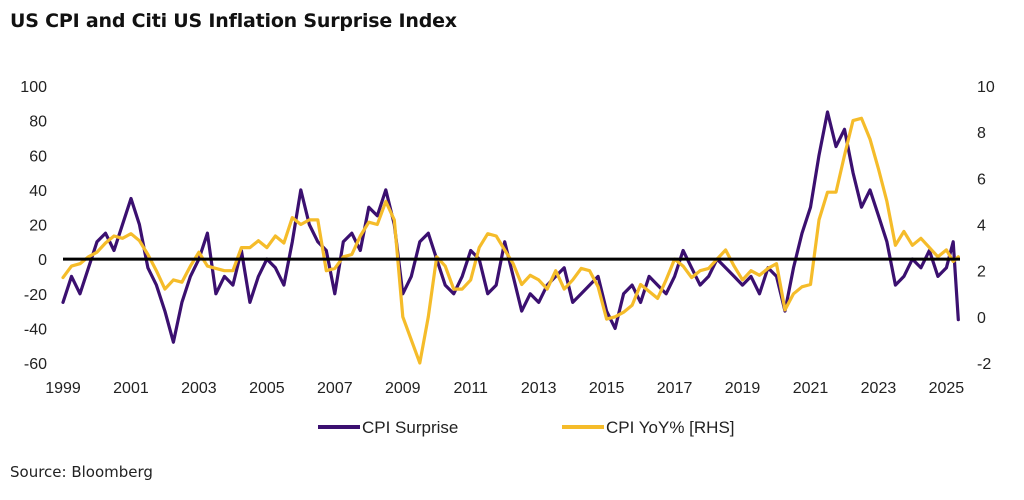  Describe the element at coordinates (38, 226) in the screenshot. I see `left-tick-label: 20` at that location.